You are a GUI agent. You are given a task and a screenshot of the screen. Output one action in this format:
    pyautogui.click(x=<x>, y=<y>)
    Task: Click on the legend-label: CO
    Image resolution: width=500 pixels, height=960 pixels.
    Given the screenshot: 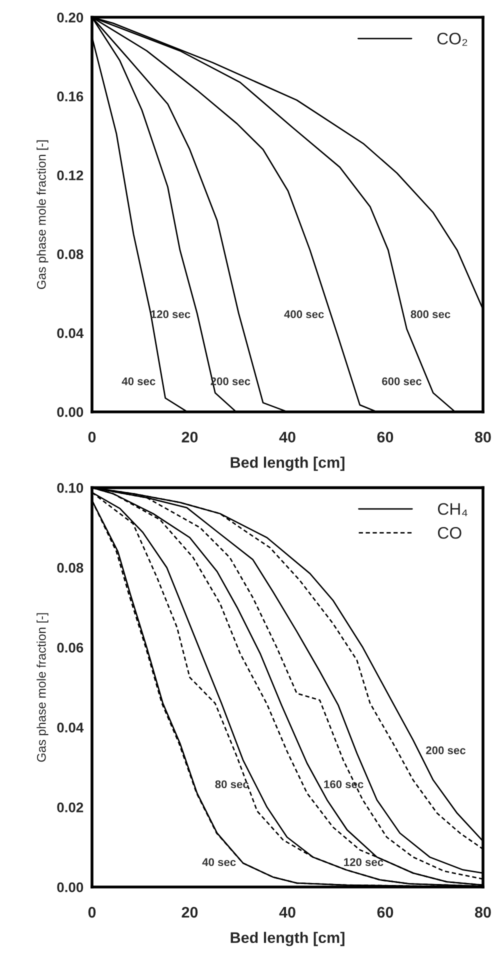 What is the action you would take?
    pyautogui.click(x=450, y=532)
    